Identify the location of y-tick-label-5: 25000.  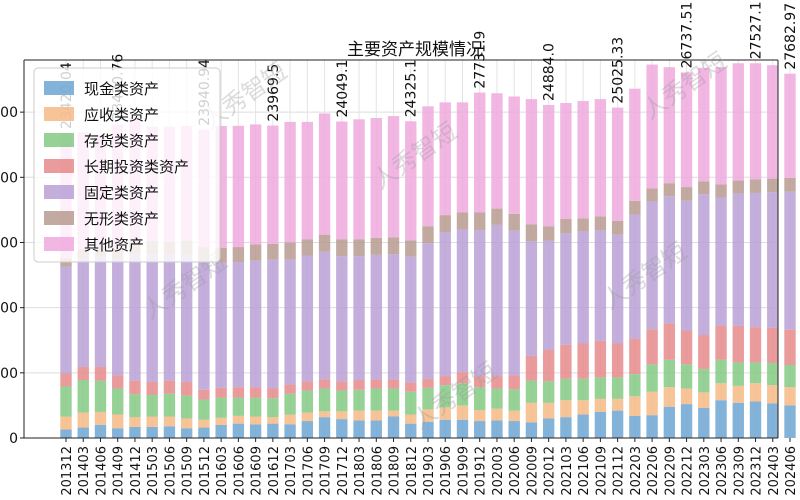
(9, 113).